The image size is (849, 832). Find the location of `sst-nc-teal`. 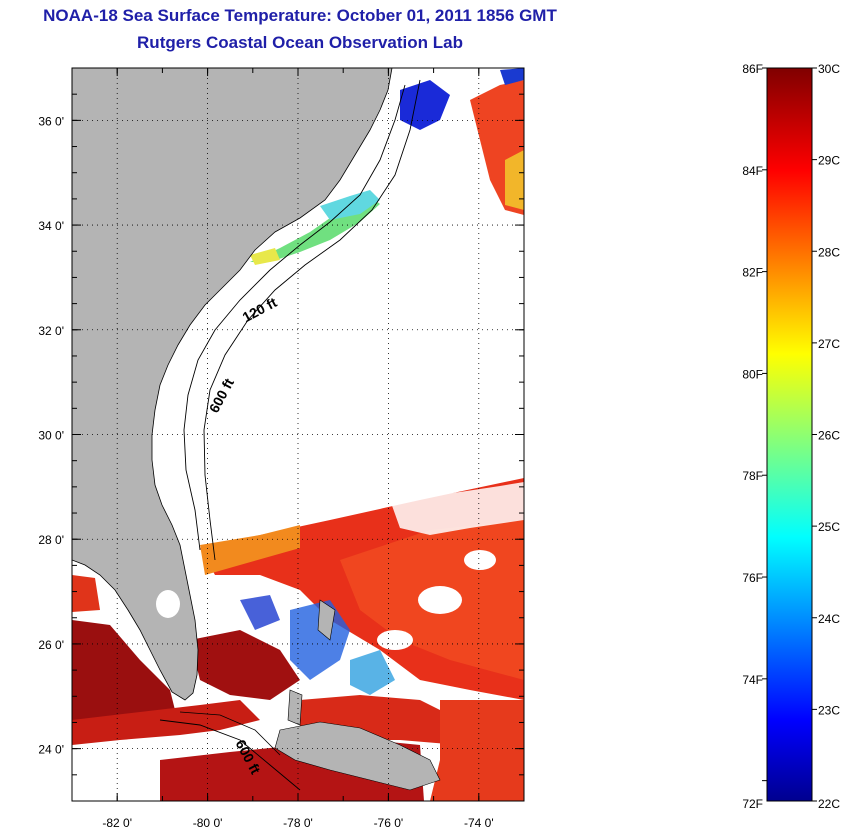

sst-nc-teal is located at coordinates (350, 205).